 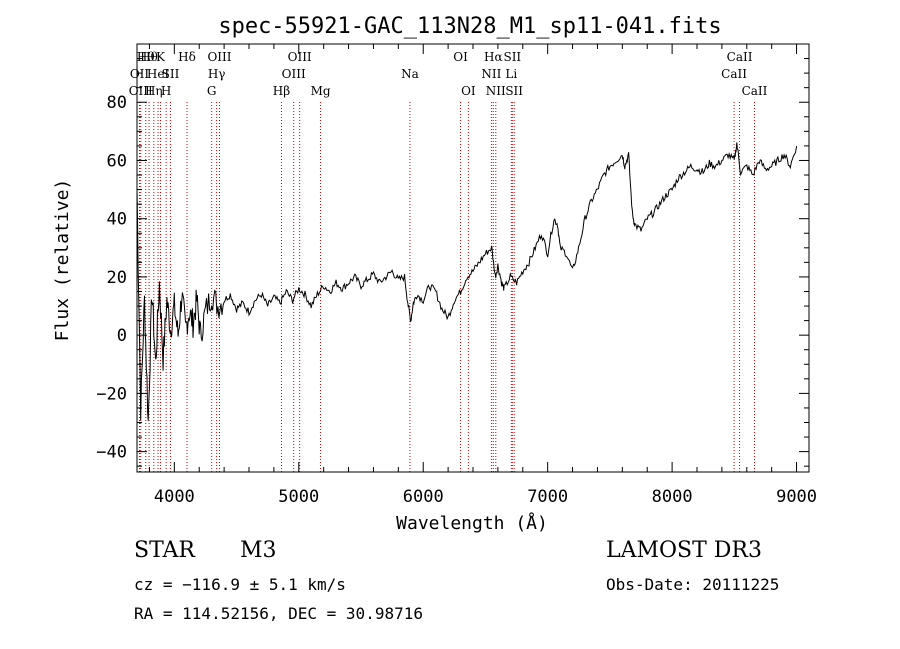 What do you see at coordinates (117, 161) in the screenshot?
I see `y-tick-label: 60` at bounding box center [117, 161].